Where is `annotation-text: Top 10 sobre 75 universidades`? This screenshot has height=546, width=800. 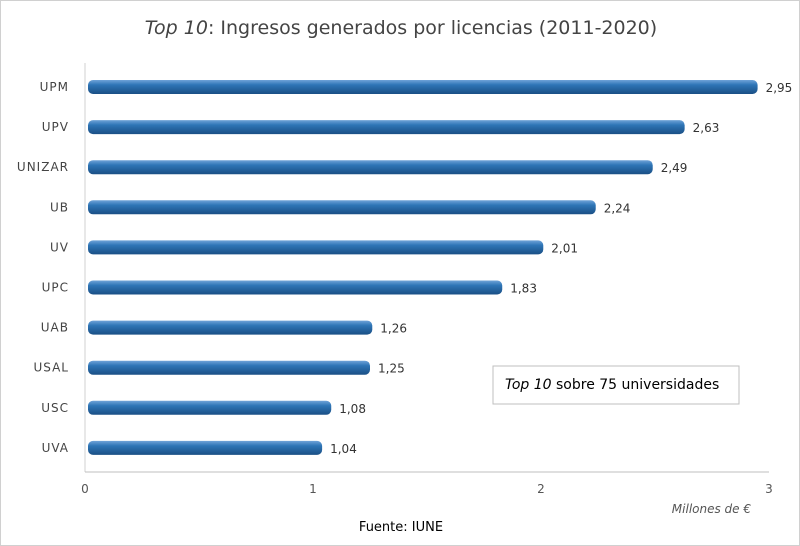
annotation-text: Top 10 sobre 75 universidades is located at coordinates (612, 385).